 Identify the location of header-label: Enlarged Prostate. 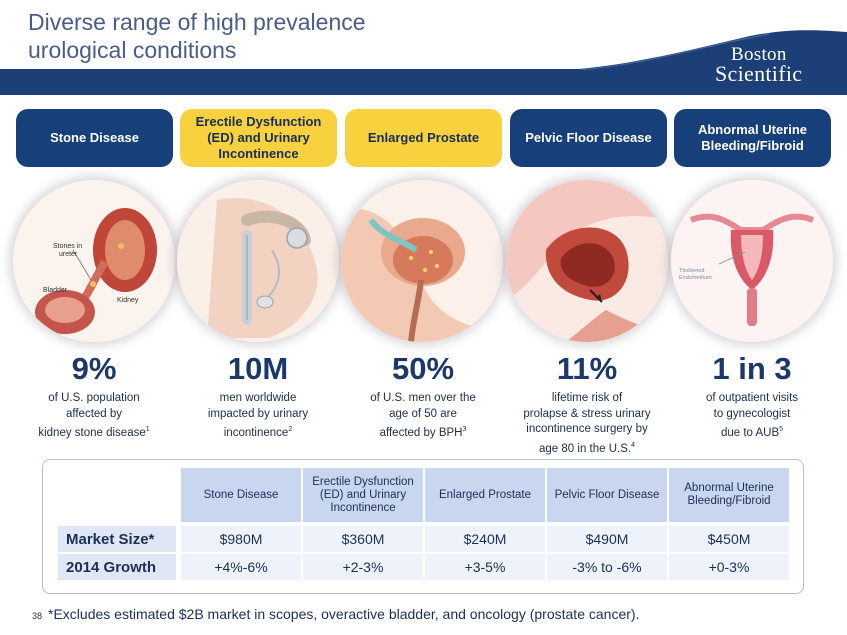
(485, 494).